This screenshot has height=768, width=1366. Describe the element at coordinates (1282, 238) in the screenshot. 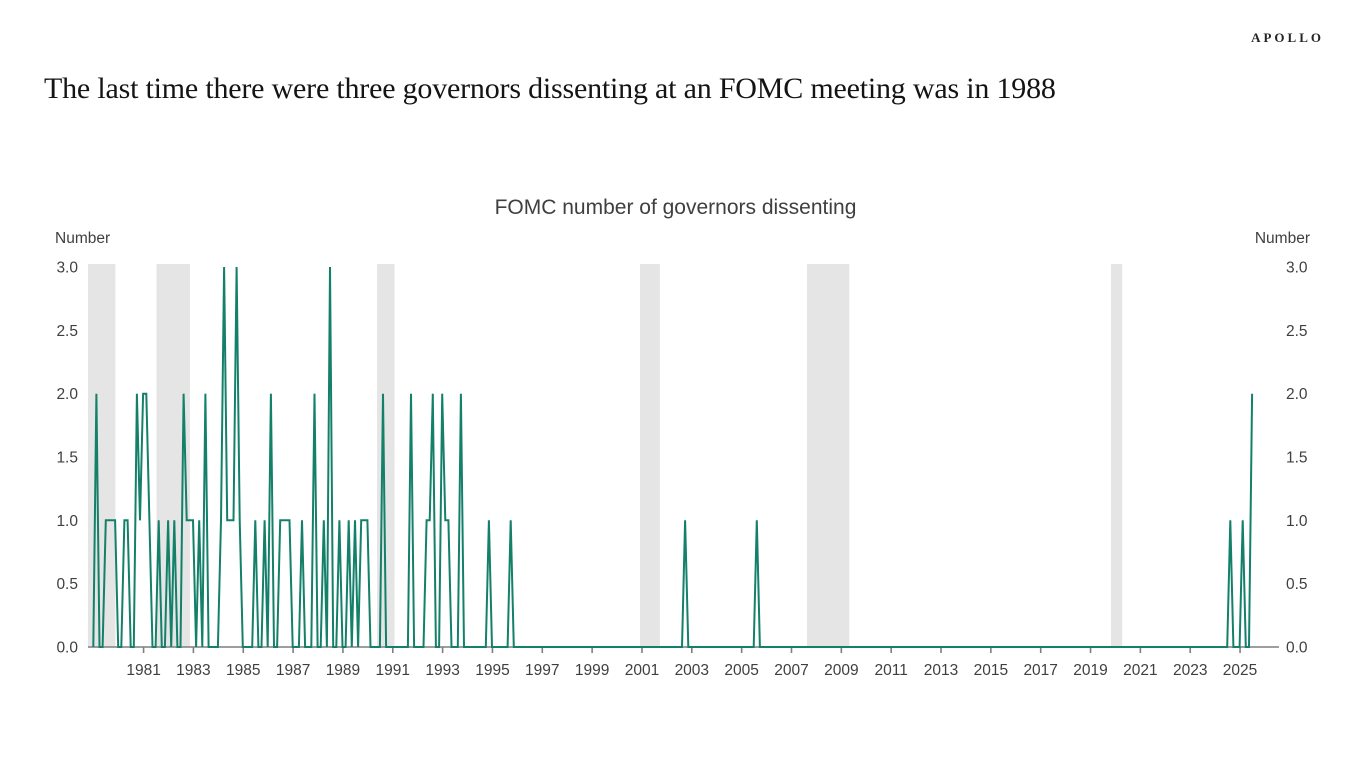

I see `y-axis-unit-right: Number` at that location.